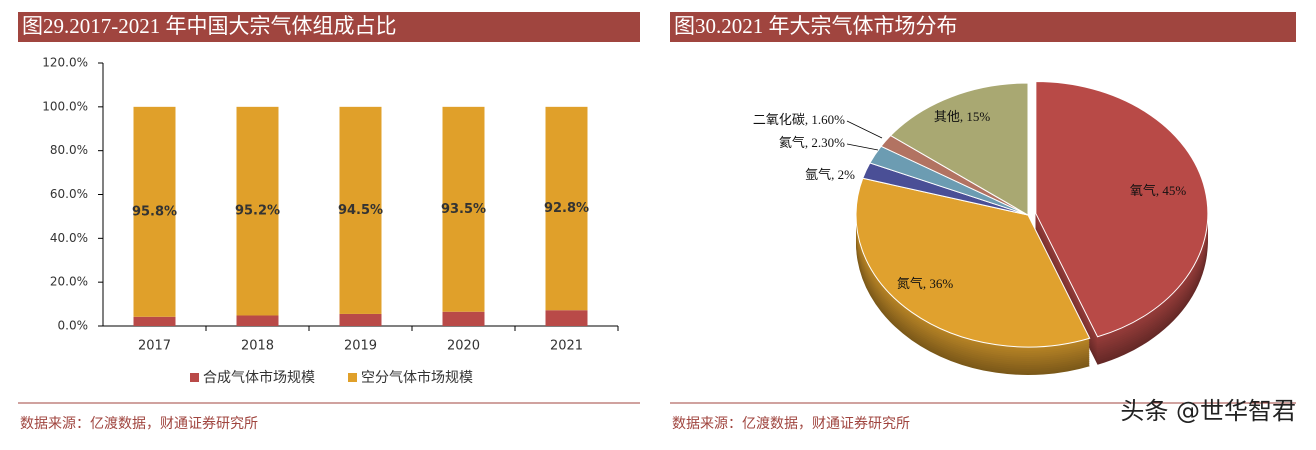 The width and height of the screenshot is (1316, 450). Describe the element at coordinates (816, 26) in the screenshot. I see `chart-title: 图30.2021 年大宗气体市场分布` at that location.